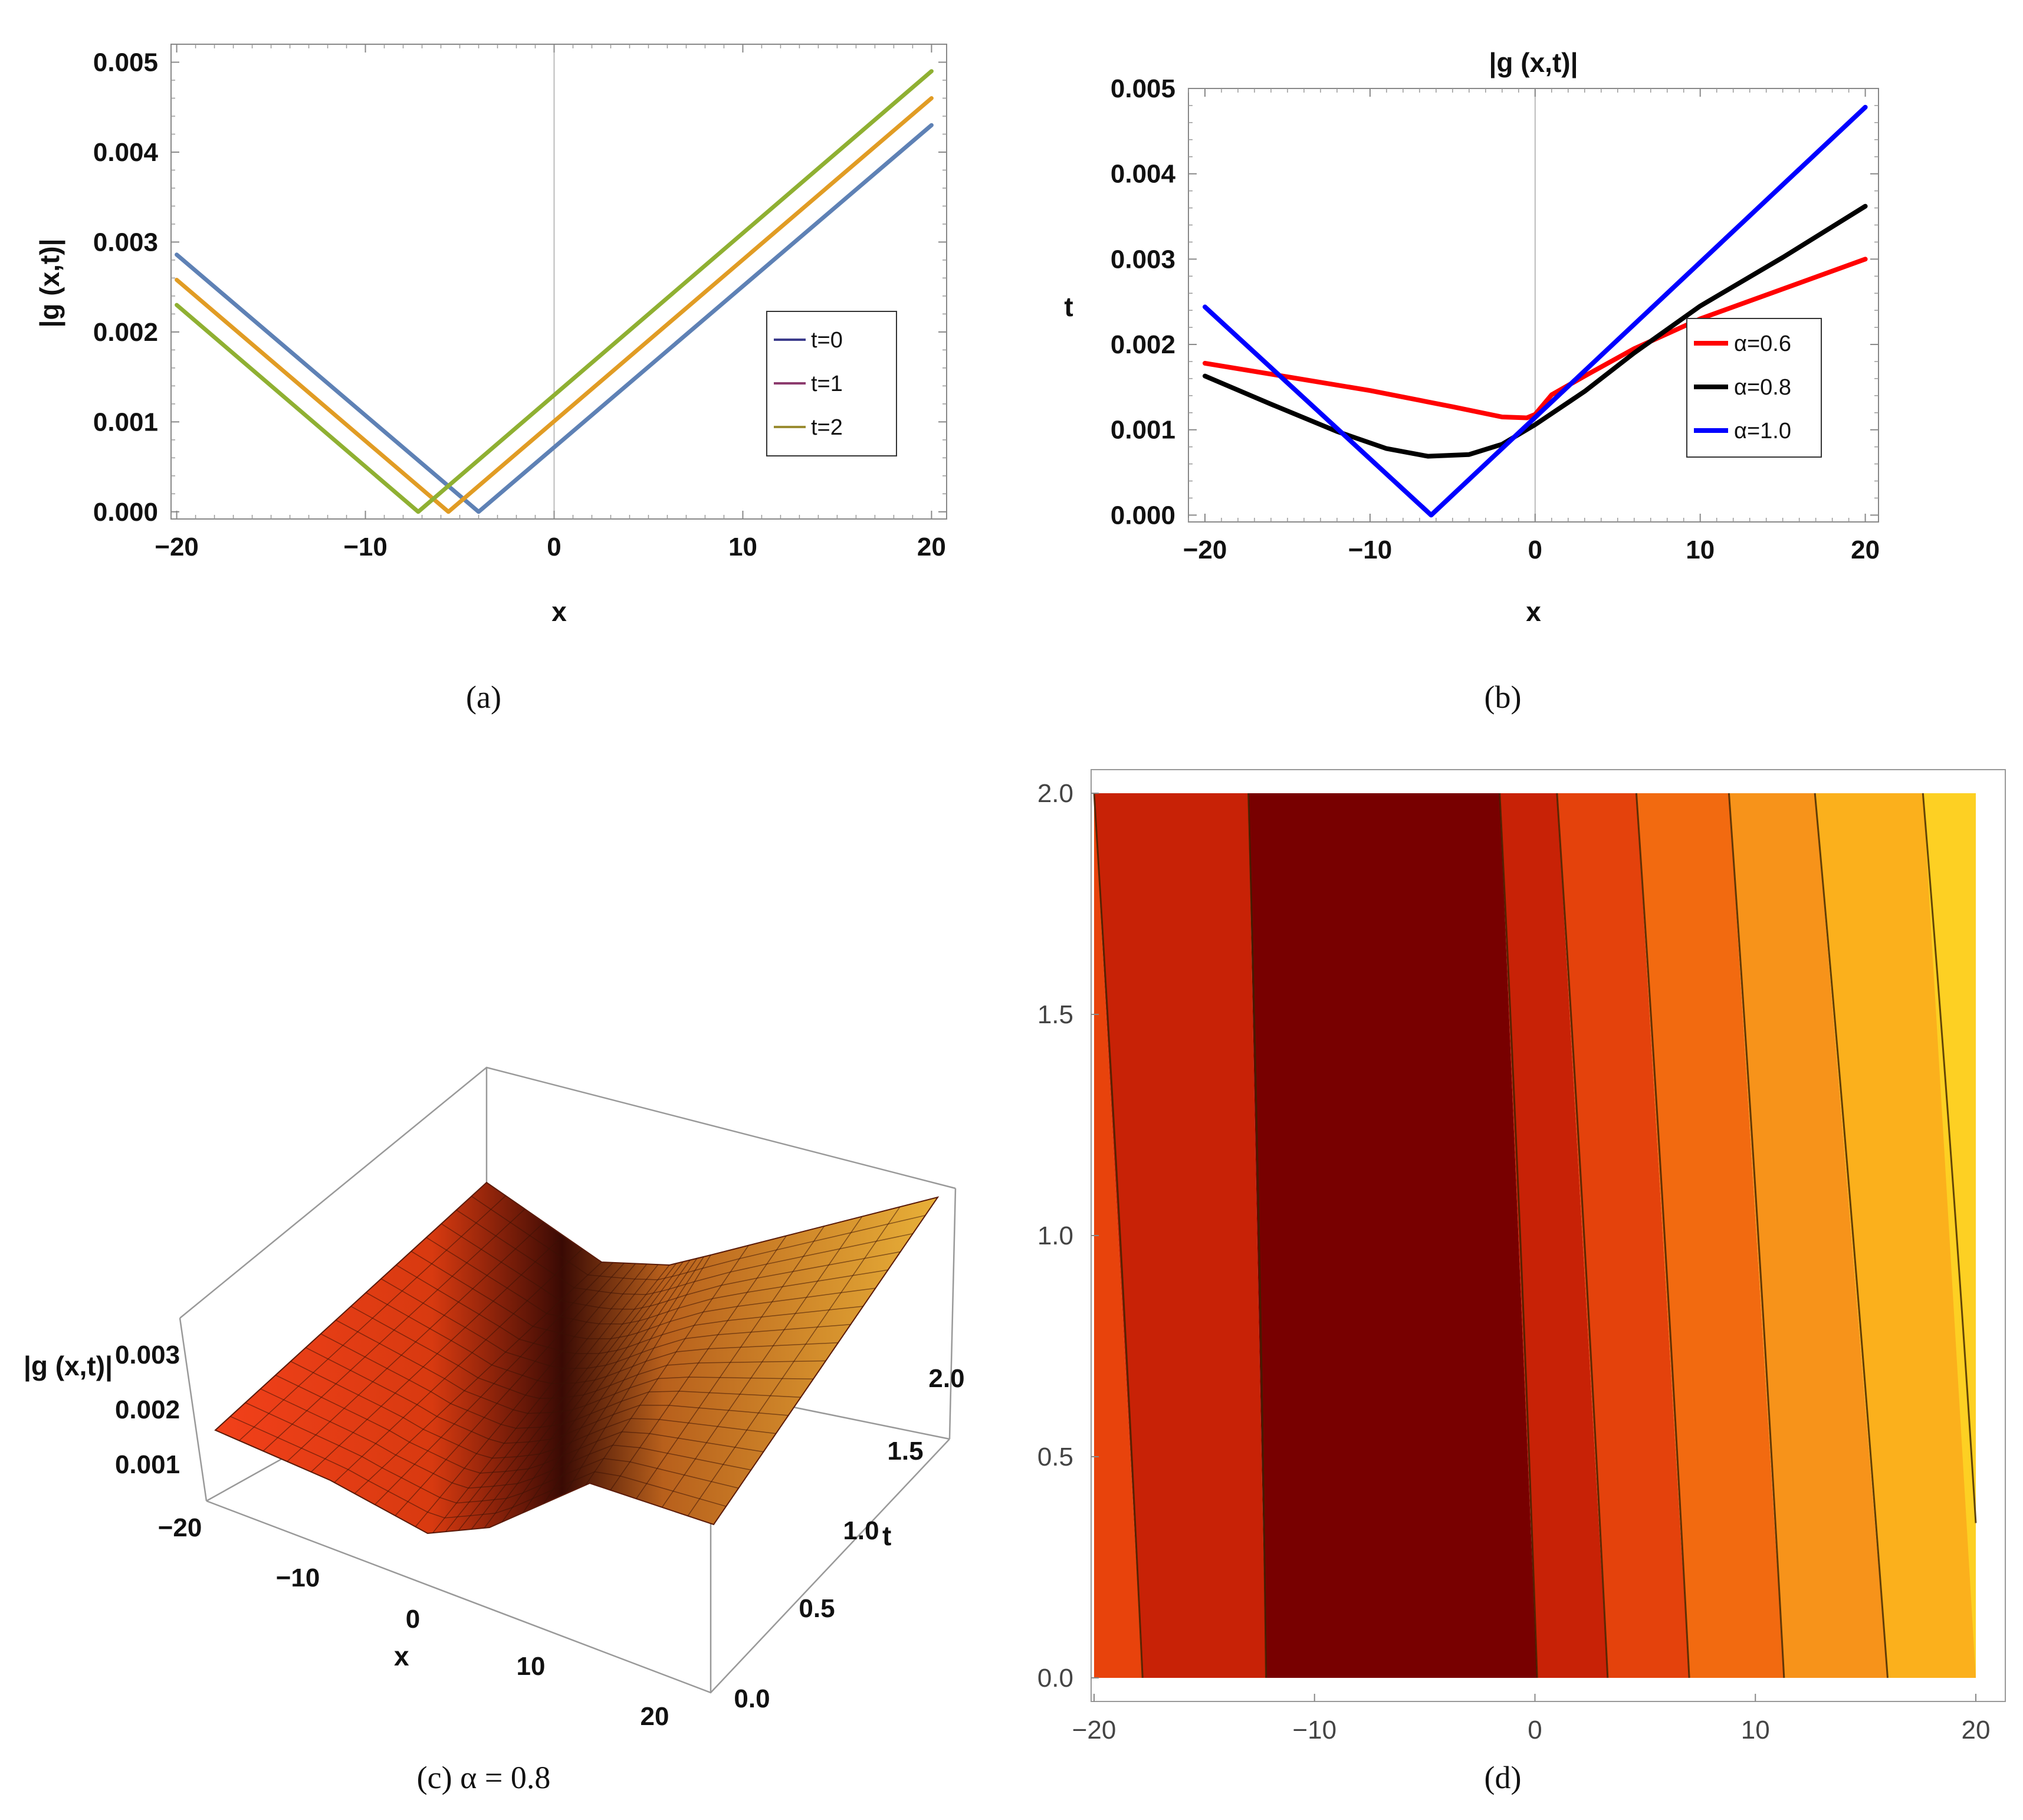  What do you see at coordinates (1762, 431) in the screenshot?
I see `legend-label-alpha10: α=1.0` at bounding box center [1762, 431].